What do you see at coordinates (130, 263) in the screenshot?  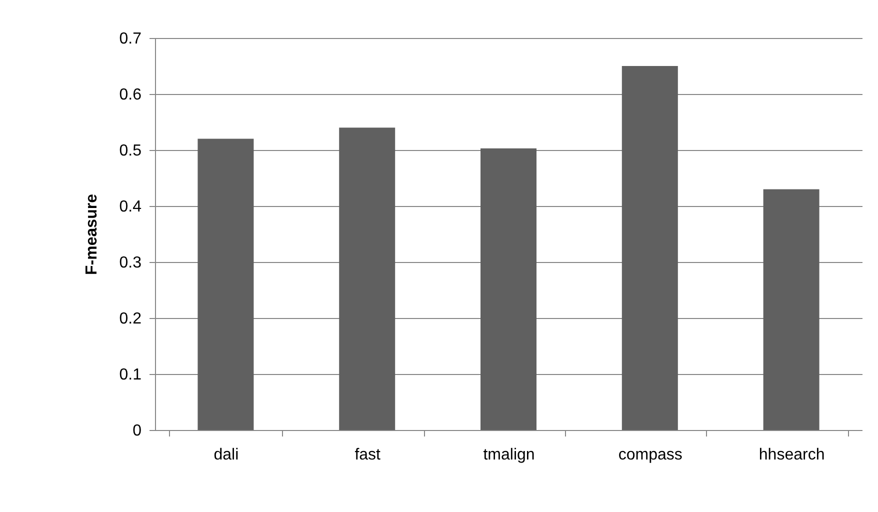 I see `y-tick-label: 0.3` at bounding box center [130, 263].